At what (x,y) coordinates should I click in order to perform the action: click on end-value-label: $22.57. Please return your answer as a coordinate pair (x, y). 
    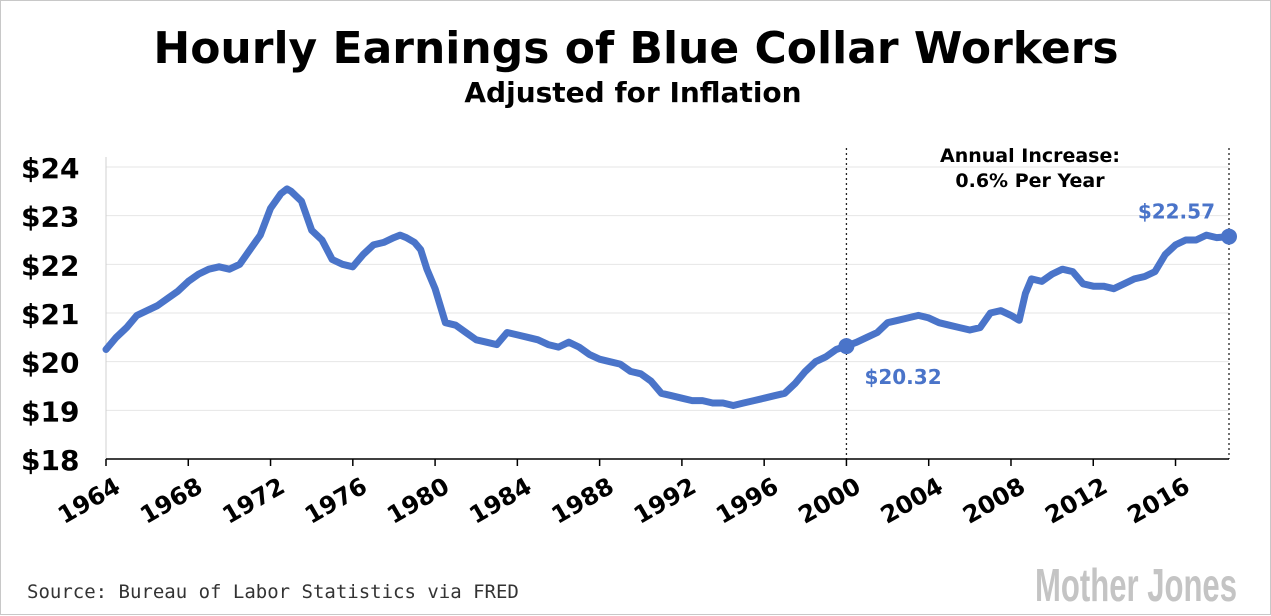
    Looking at the image, I should click on (1176, 212).